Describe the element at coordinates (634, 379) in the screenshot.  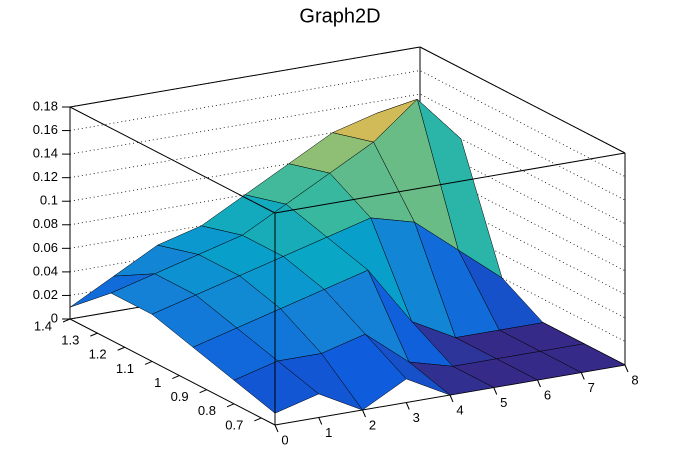
I see `x-tick-label: 8` at that location.